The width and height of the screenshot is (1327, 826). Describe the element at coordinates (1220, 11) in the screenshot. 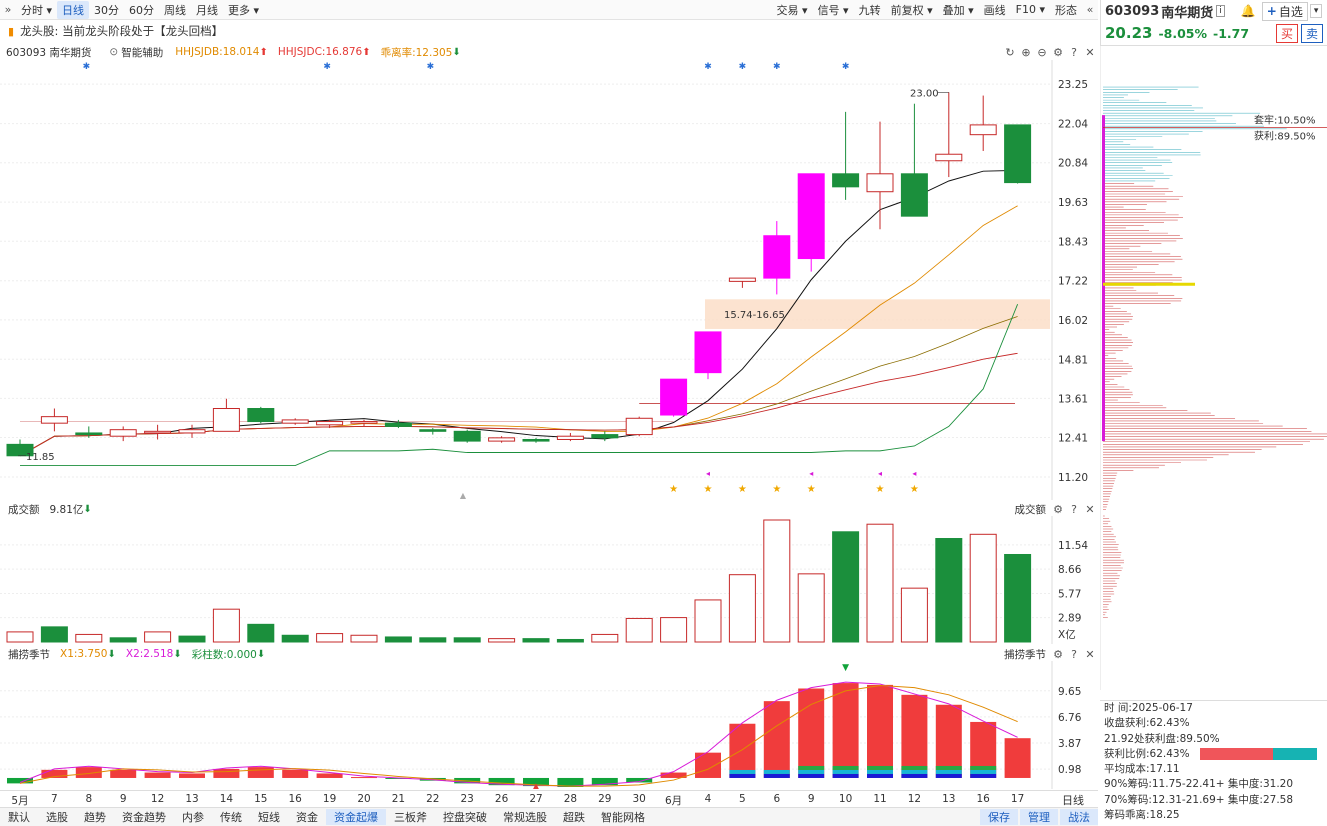

I see `info-icon: i` at that location.